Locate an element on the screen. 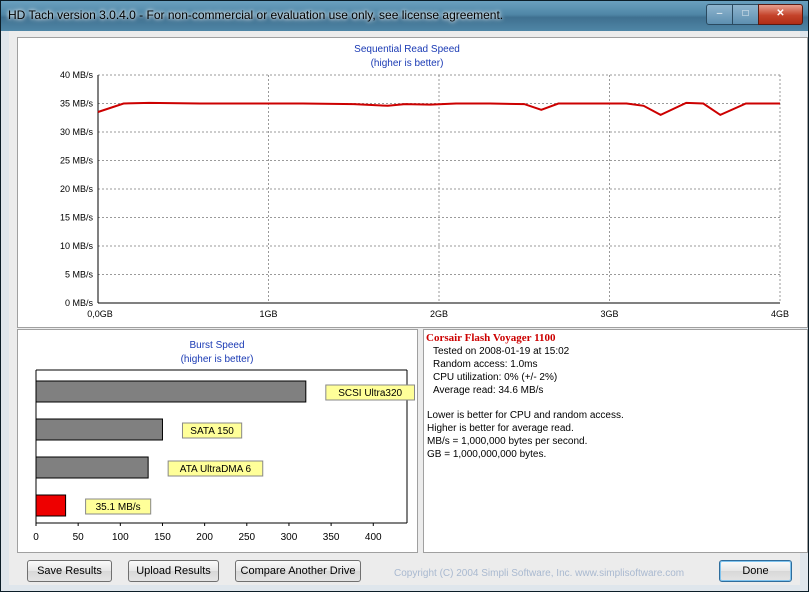  note-mbps-definition: MB/s = 1,000,000 bytes per second. is located at coordinates (507, 441).